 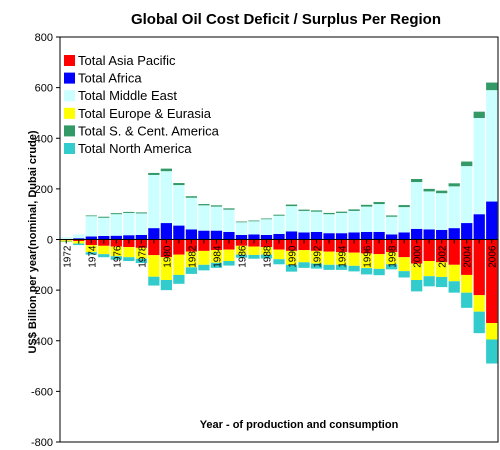 What do you see at coordinates (479, 267) in the screenshot?
I see `bar-total-asia-pacific-2005` at bounding box center [479, 267].